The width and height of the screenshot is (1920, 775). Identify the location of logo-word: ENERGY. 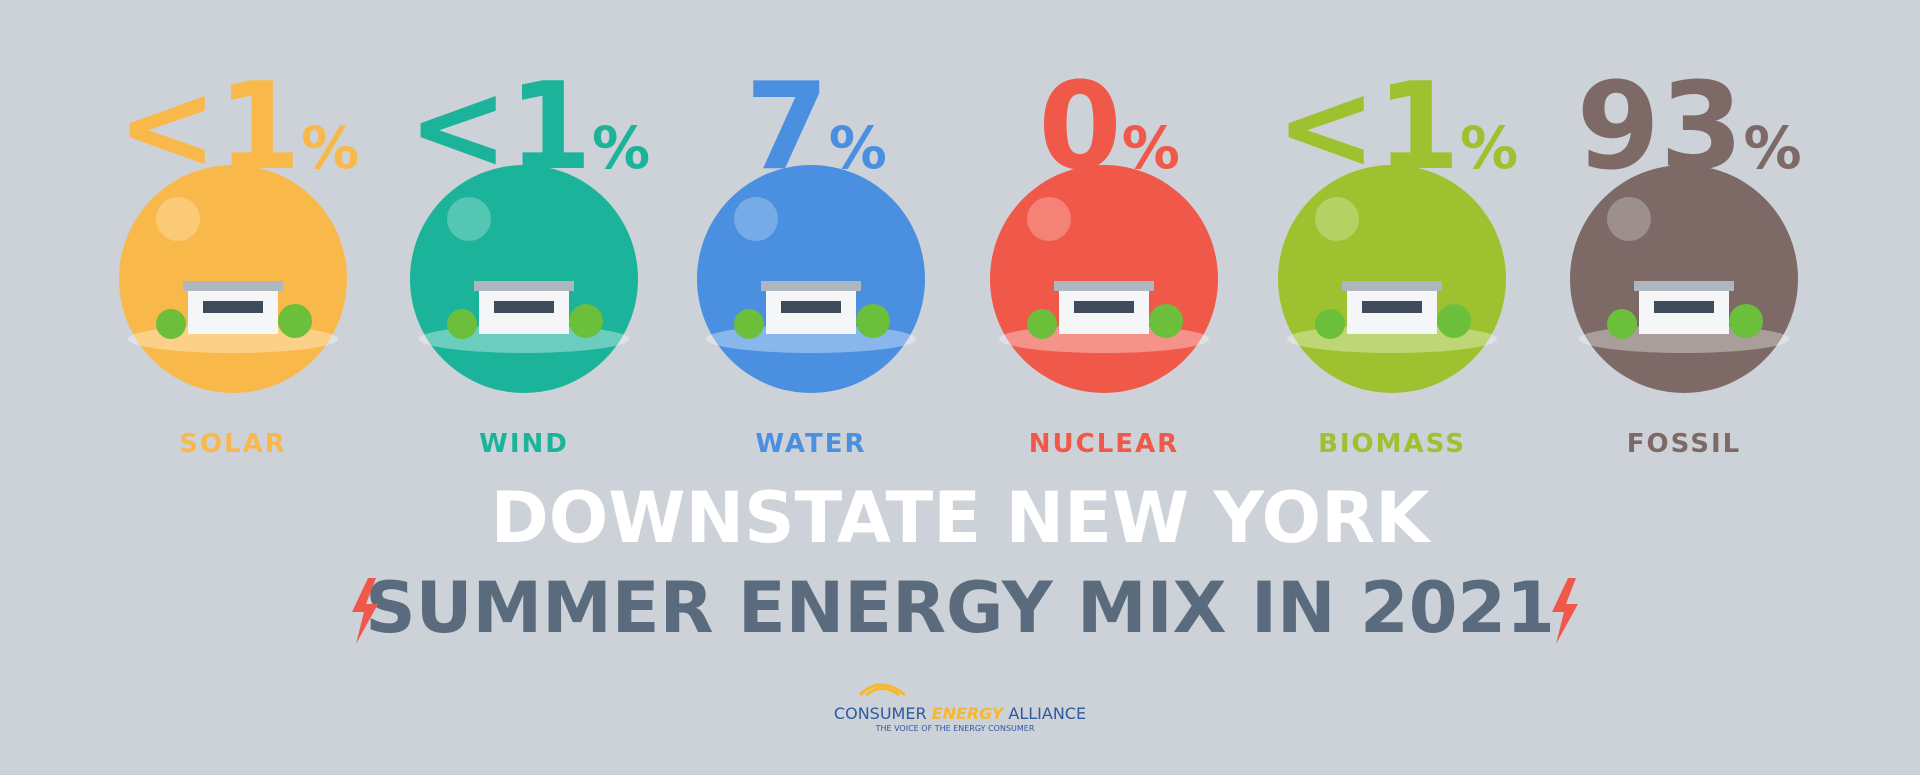
(968, 713).